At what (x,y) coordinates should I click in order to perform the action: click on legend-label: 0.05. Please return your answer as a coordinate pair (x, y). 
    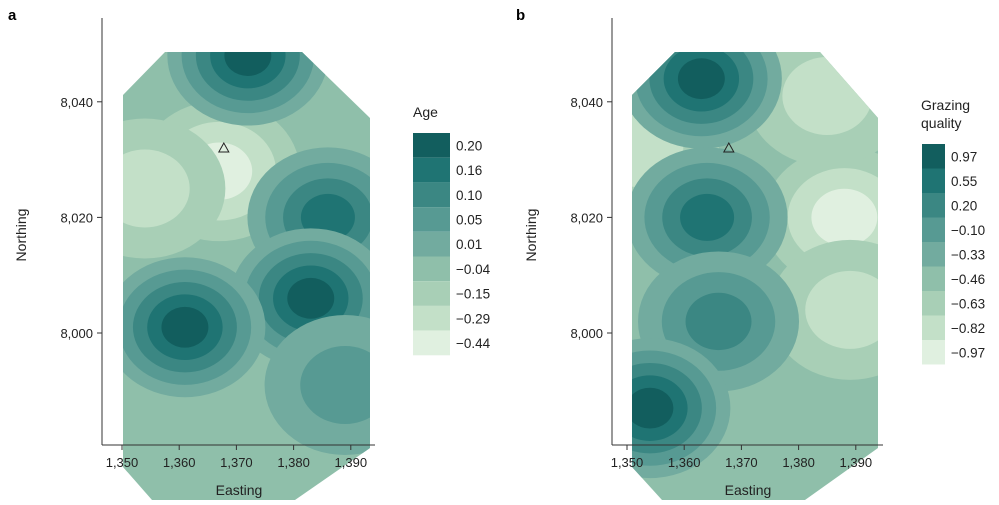
    Looking at the image, I should click on (469, 219).